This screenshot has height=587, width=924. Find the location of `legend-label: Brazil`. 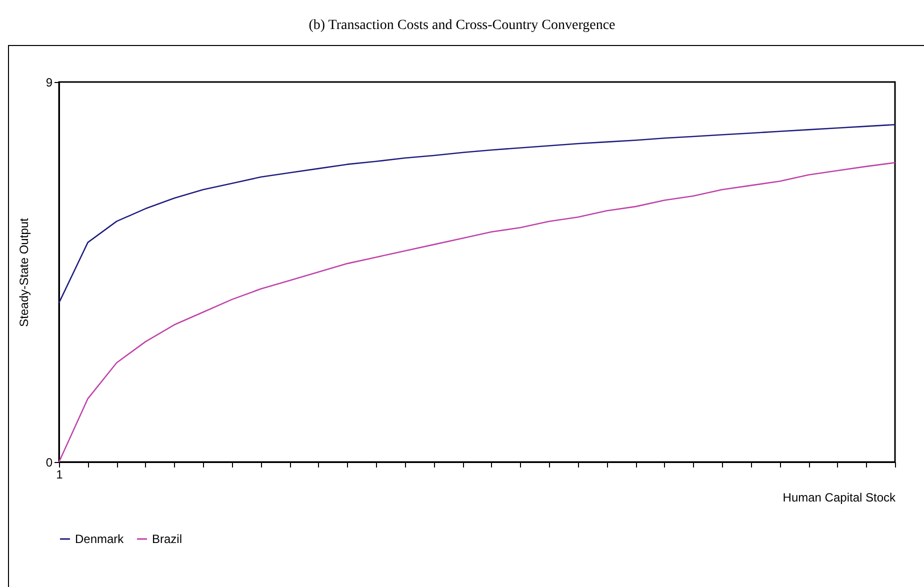

legend-label: Brazil is located at coordinates (167, 539).